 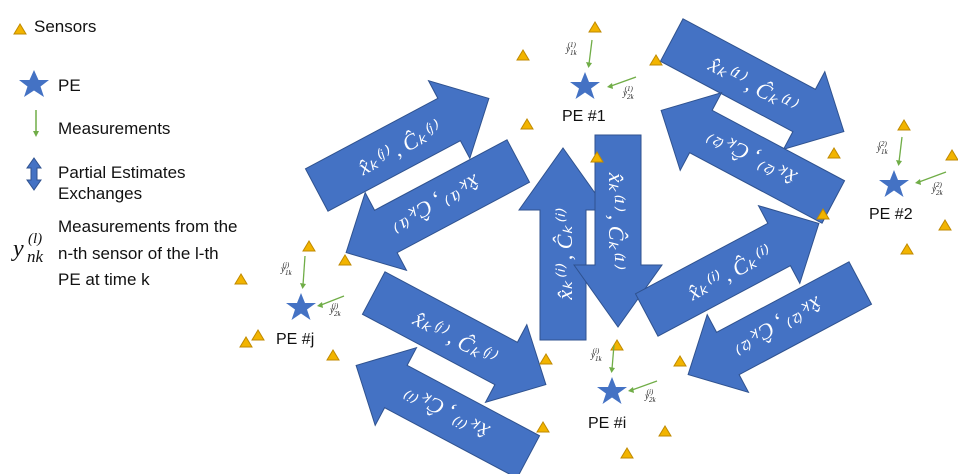 I want to click on svg-text: y1k(2), so click(x=882, y=148).